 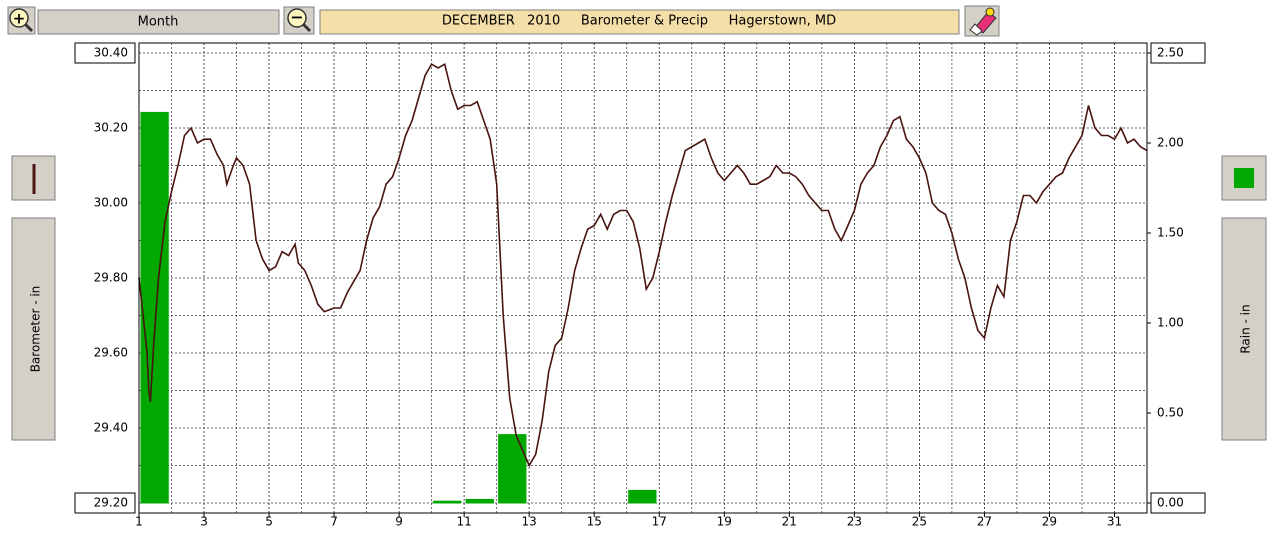 What do you see at coordinates (1114, 522) in the screenshot?
I see `x-tick-label: 31` at bounding box center [1114, 522].